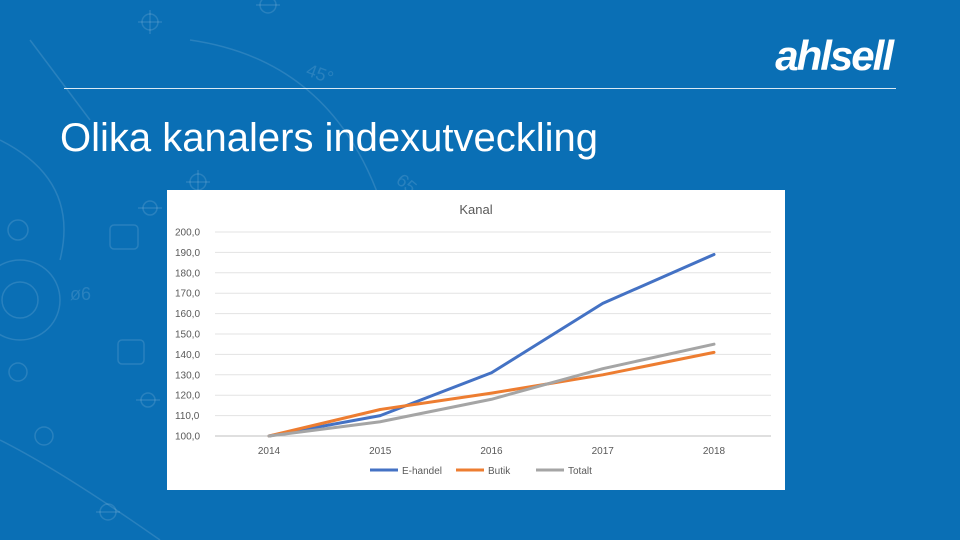  Describe the element at coordinates (580, 471) in the screenshot. I see `legend-label: Totalt` at that location.